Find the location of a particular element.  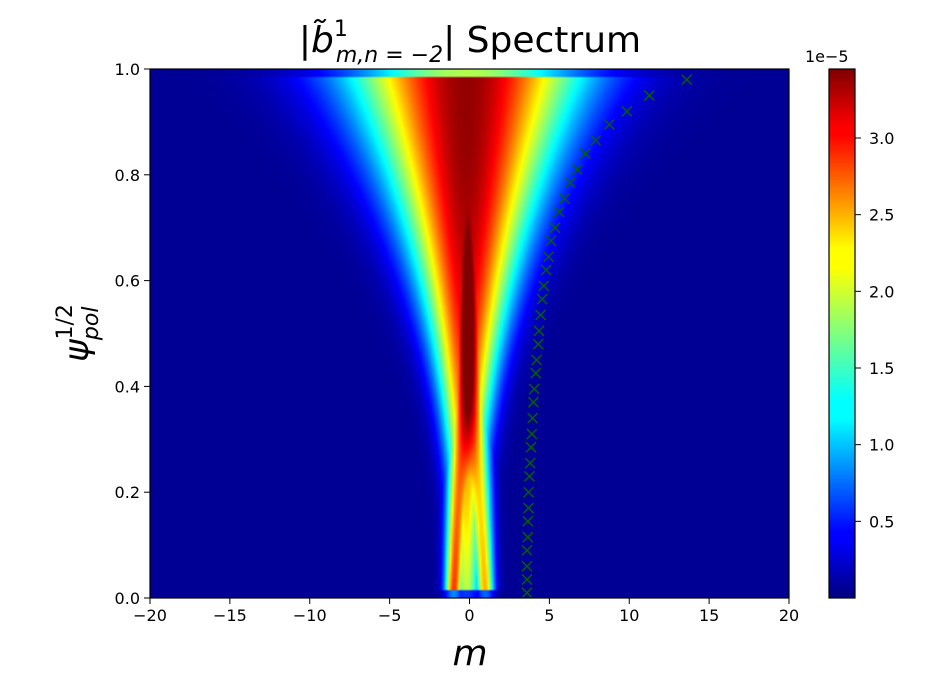

x-tick-label: 15 is located at coordinates (709, 615).